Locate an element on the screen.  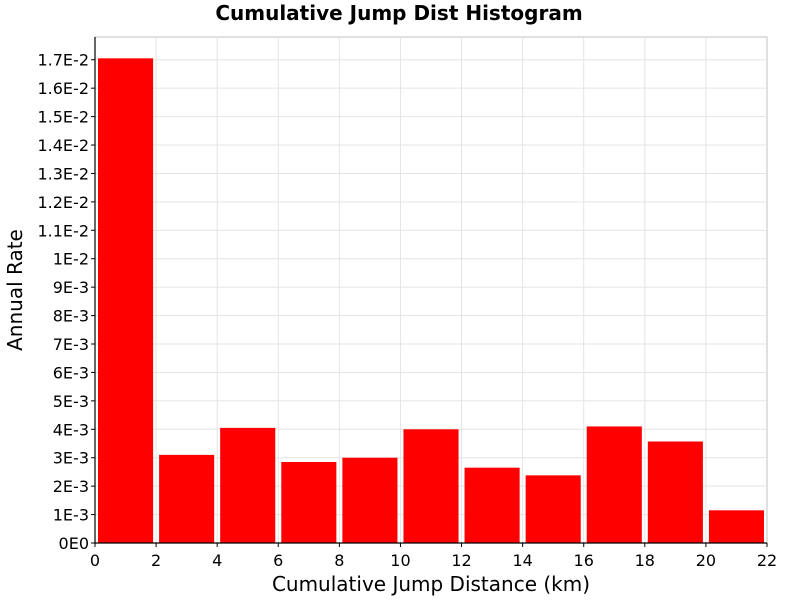
y-tick-label: 1.2E-2 is located at coordinates (63, 202).